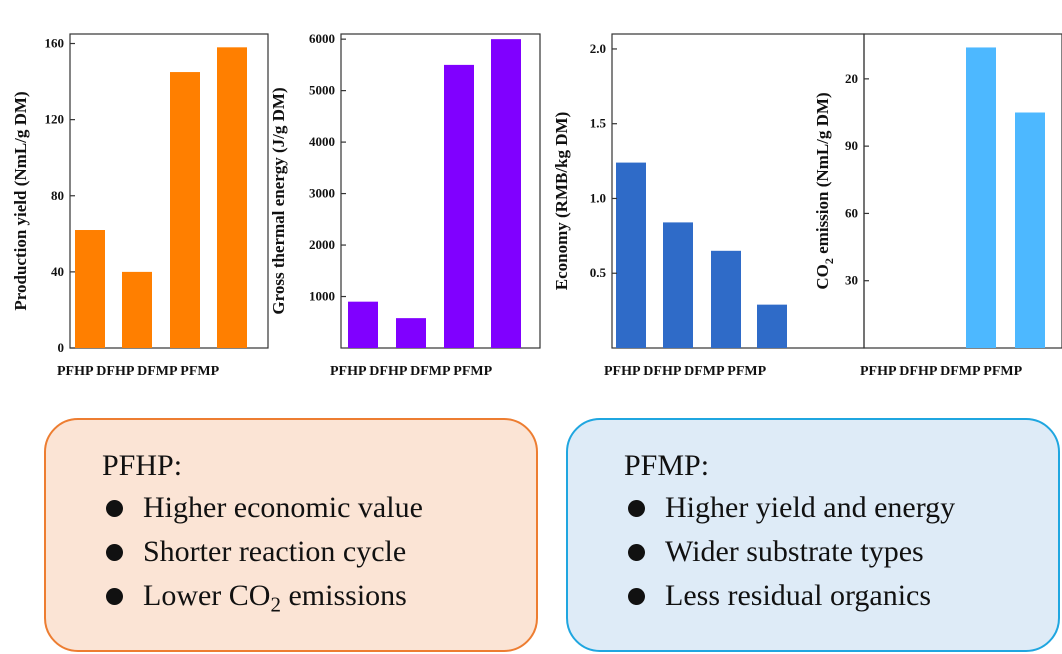  What do you see at coordinates (275, 551) in the screenshot?
I see `pfhp-item-text: Shorter reaction cycle` at bounding box center [275, 551].